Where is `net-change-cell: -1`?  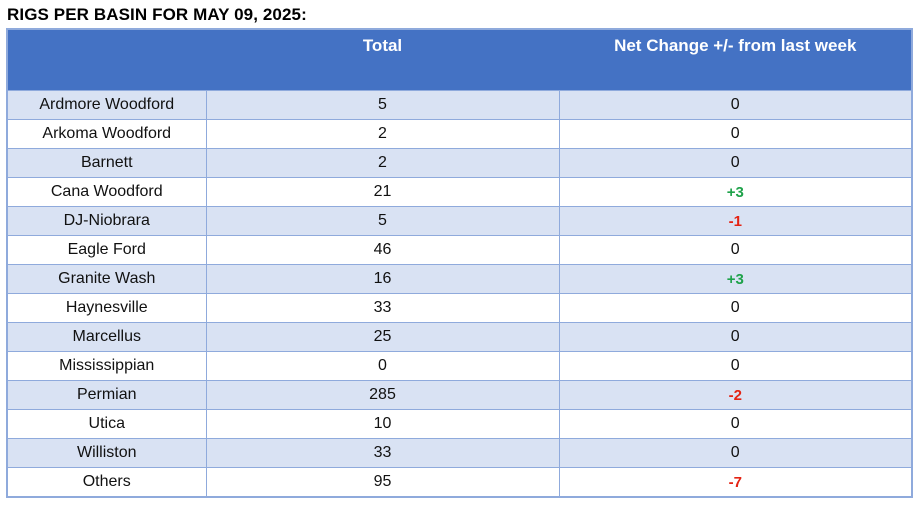
net-change-cell: -1 is located at coordinates (735, 221).